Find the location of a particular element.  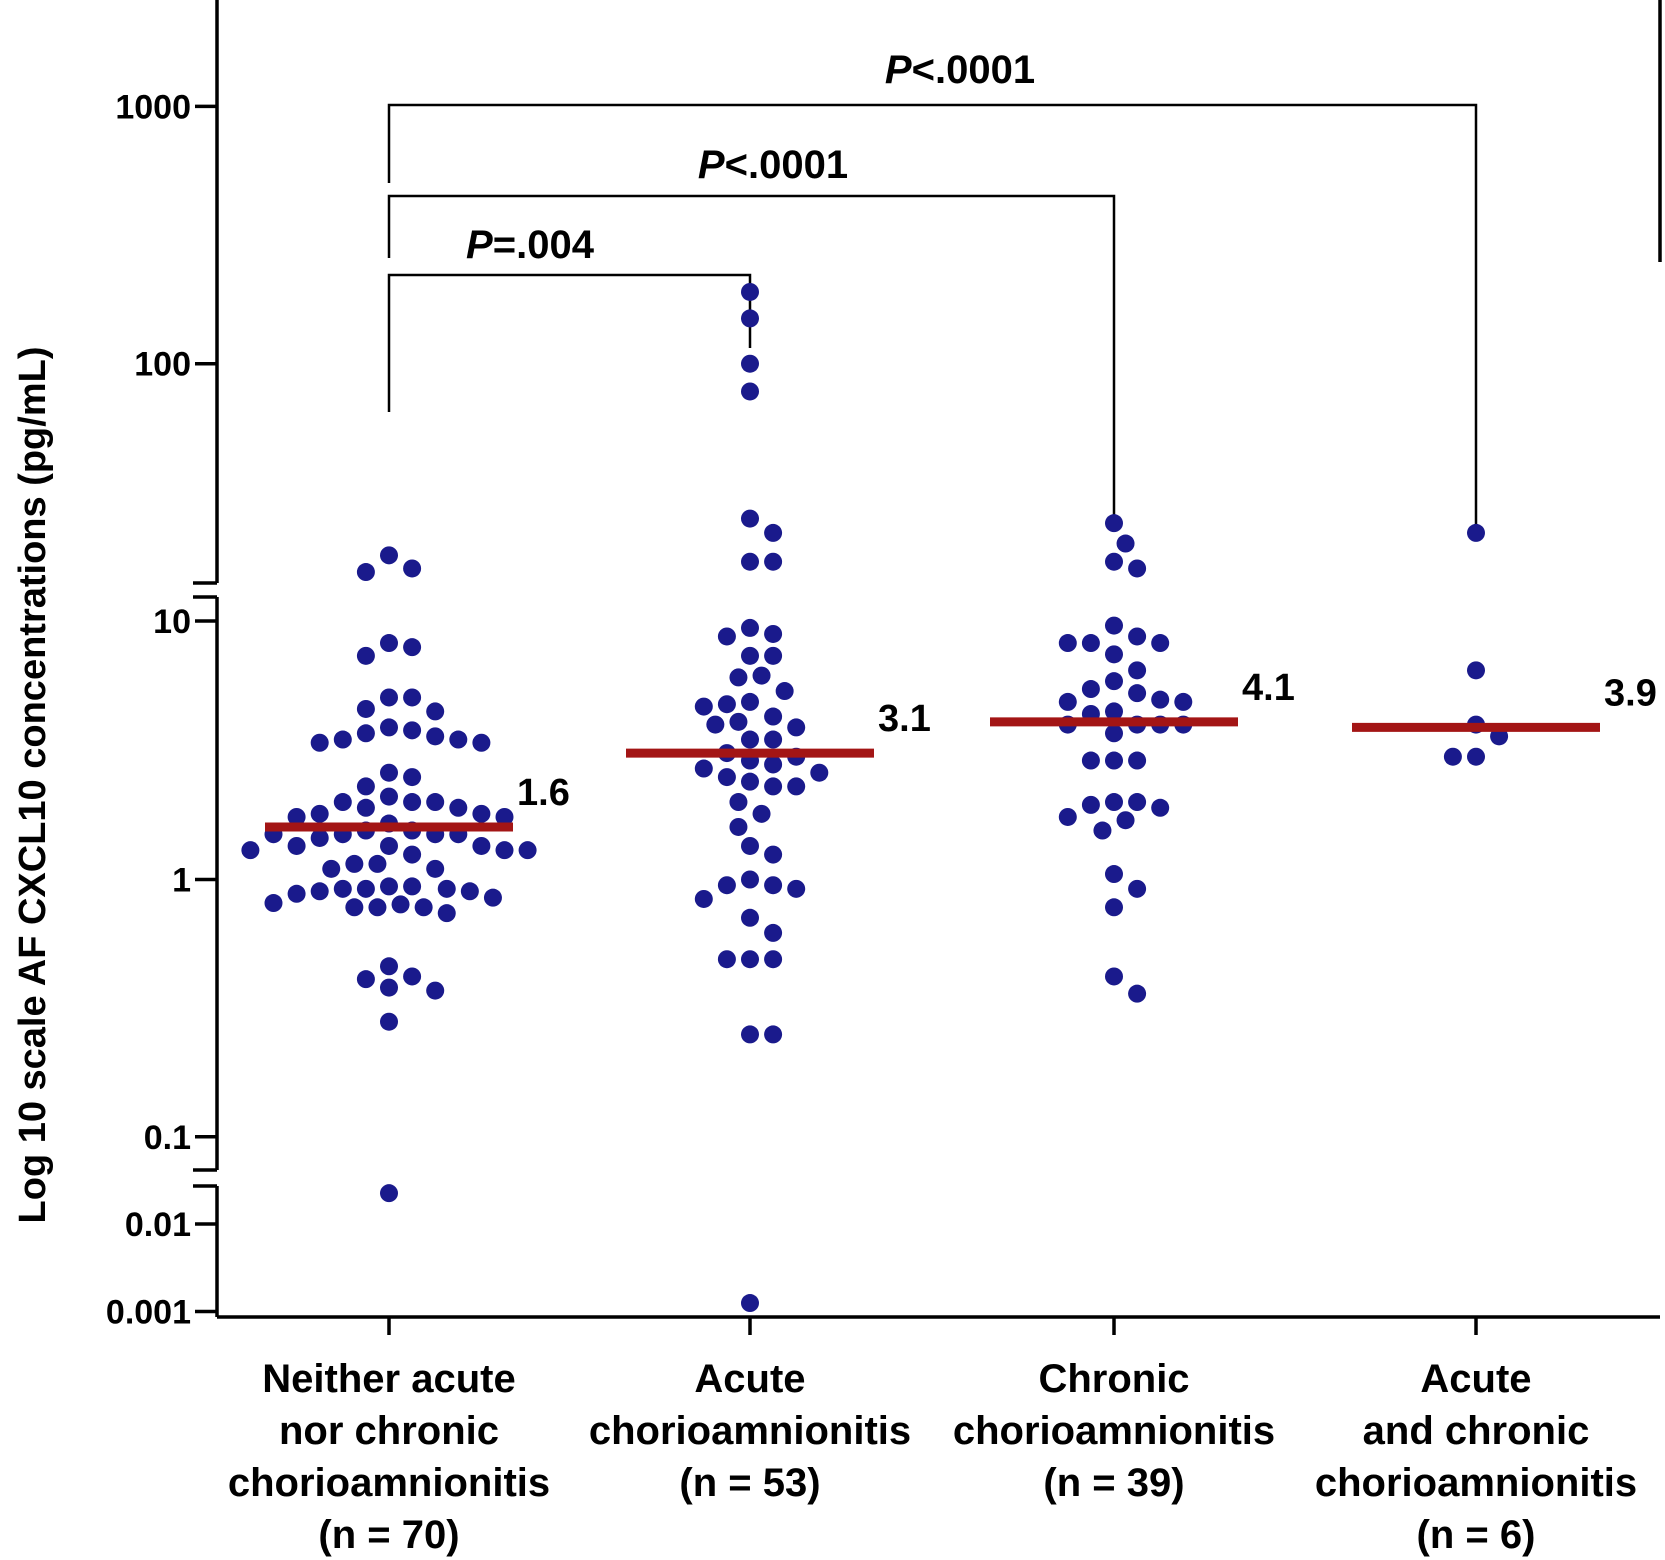

x-tick-label: (n = 39) is located at coordinates (1113, 1483).